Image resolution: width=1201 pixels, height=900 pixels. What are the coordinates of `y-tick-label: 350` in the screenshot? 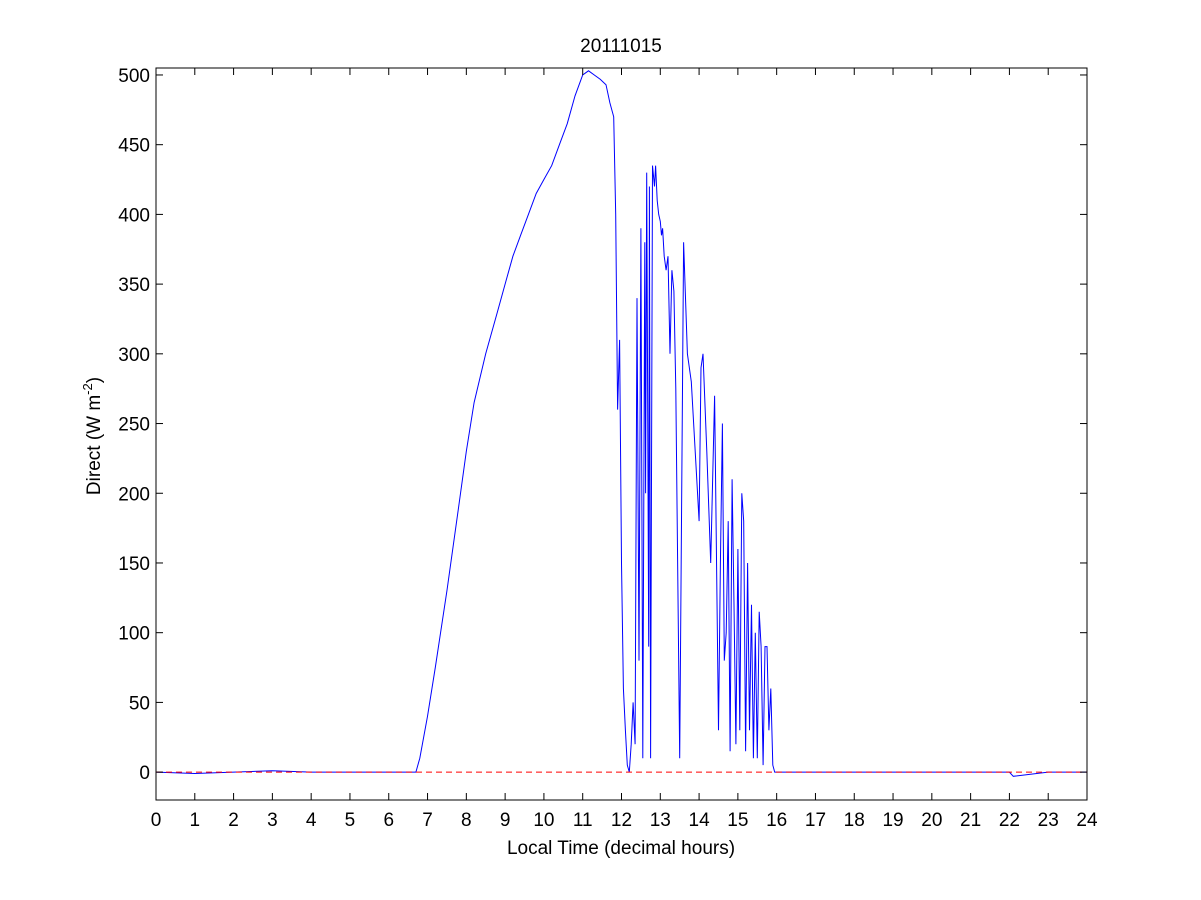 It's located at (134, 285).